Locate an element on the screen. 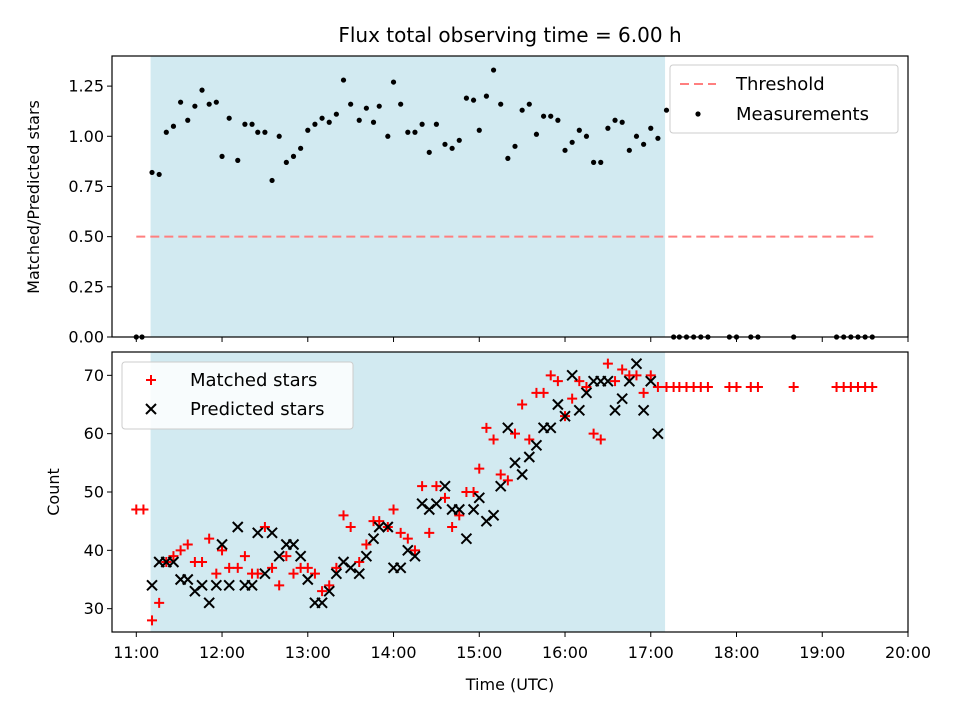  x-tick-label: 18:00 is located at coordinates (736, 652).